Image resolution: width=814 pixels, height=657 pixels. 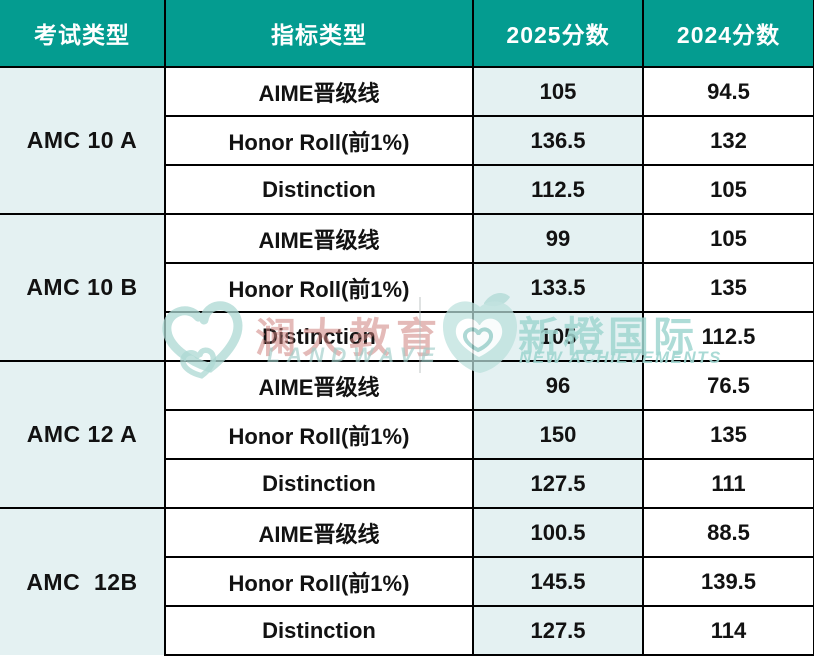 I want to click on score-2024-cell: 94.5, so click(x=728, y=91).